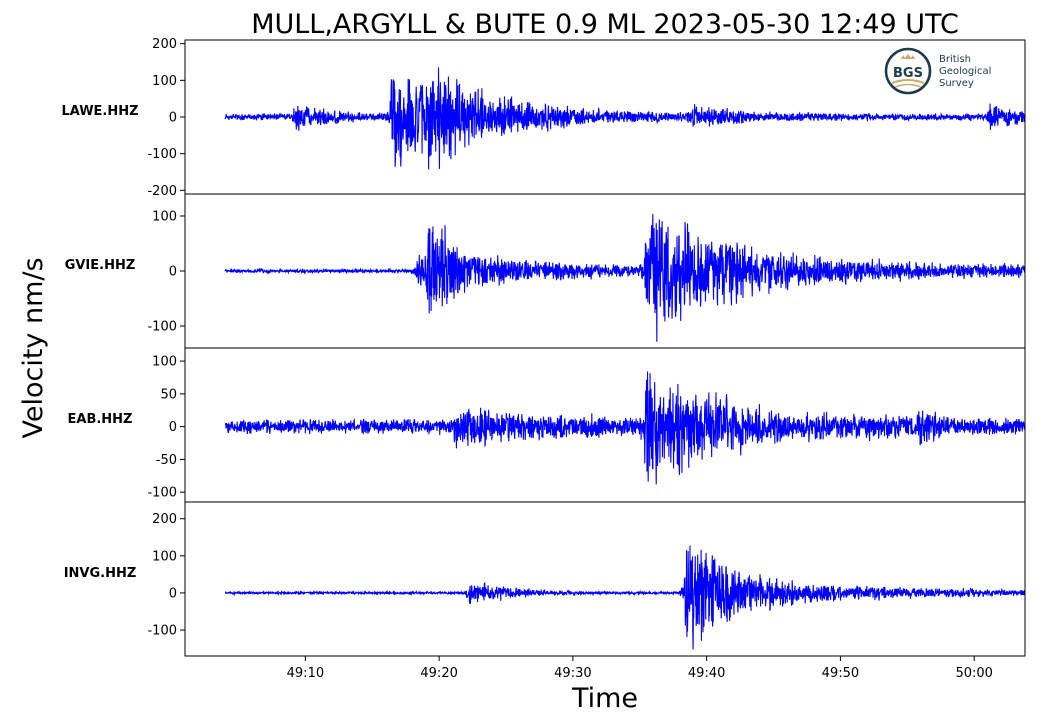  What do you see at coordinates (100, 573) in the screenshot?
I see `station-label: INVG.HHZ` at bounding box center [100, 573].